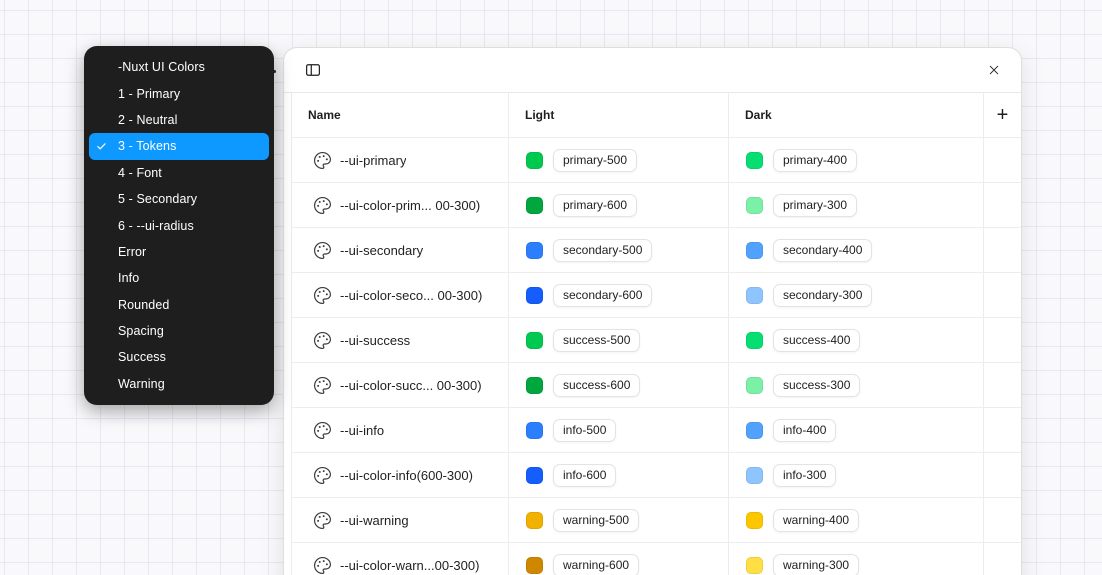  Describe the element at coordinates (148, 119) in the screenshot. I see `menu-item-label: 2 - Neutral` at that location.